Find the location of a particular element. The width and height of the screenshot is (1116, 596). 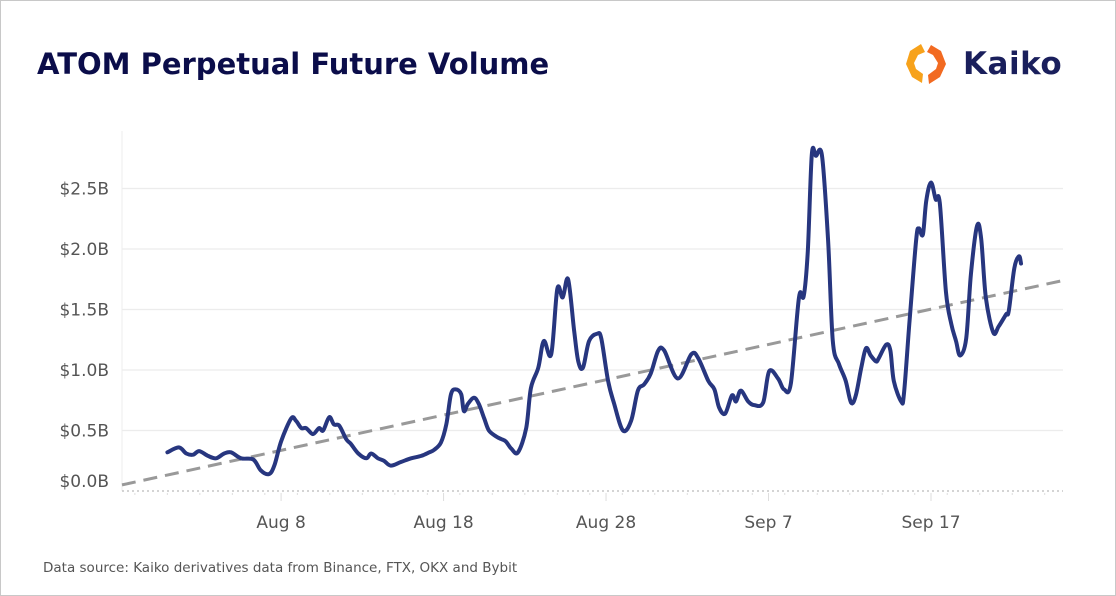

kaiko-logo-text: Kaiko is located at coordinates (1013, 64).